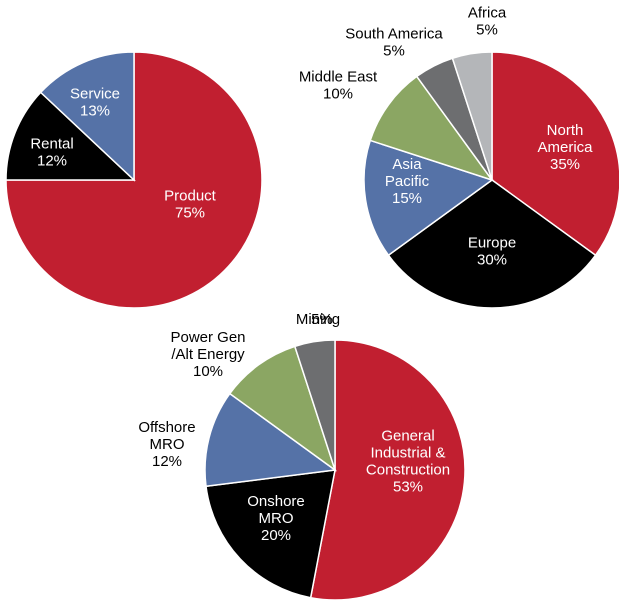 This screenshot has width=619, height=601. What do you see at coordinates (407, 198) in the screenshot?
I see `slice-value: 15%` at bounding box center [407, 198].